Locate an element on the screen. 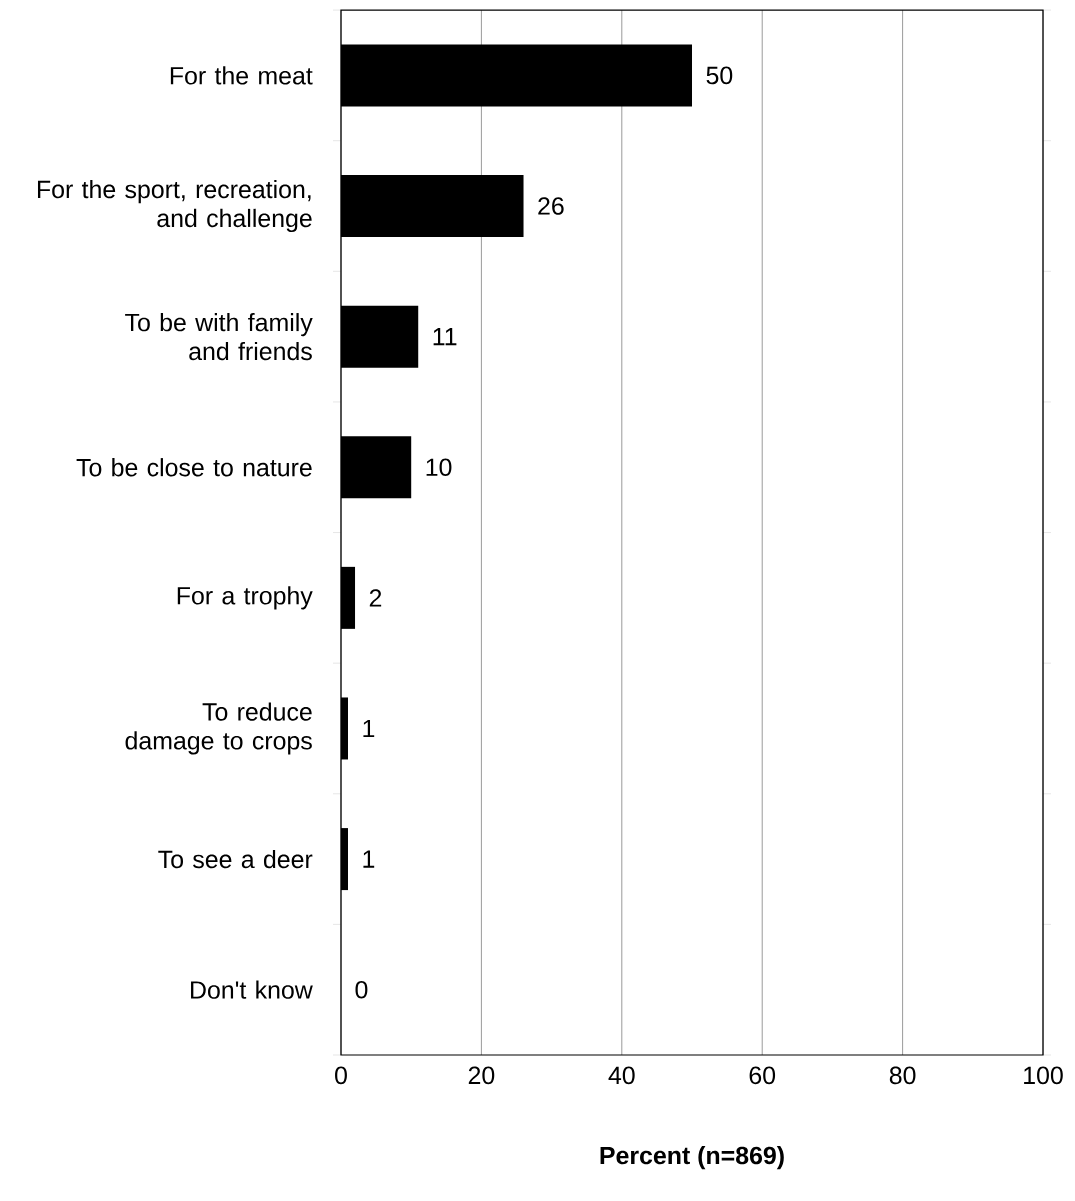  x-tick-label: 80 is located at coordinates (902, 1075).